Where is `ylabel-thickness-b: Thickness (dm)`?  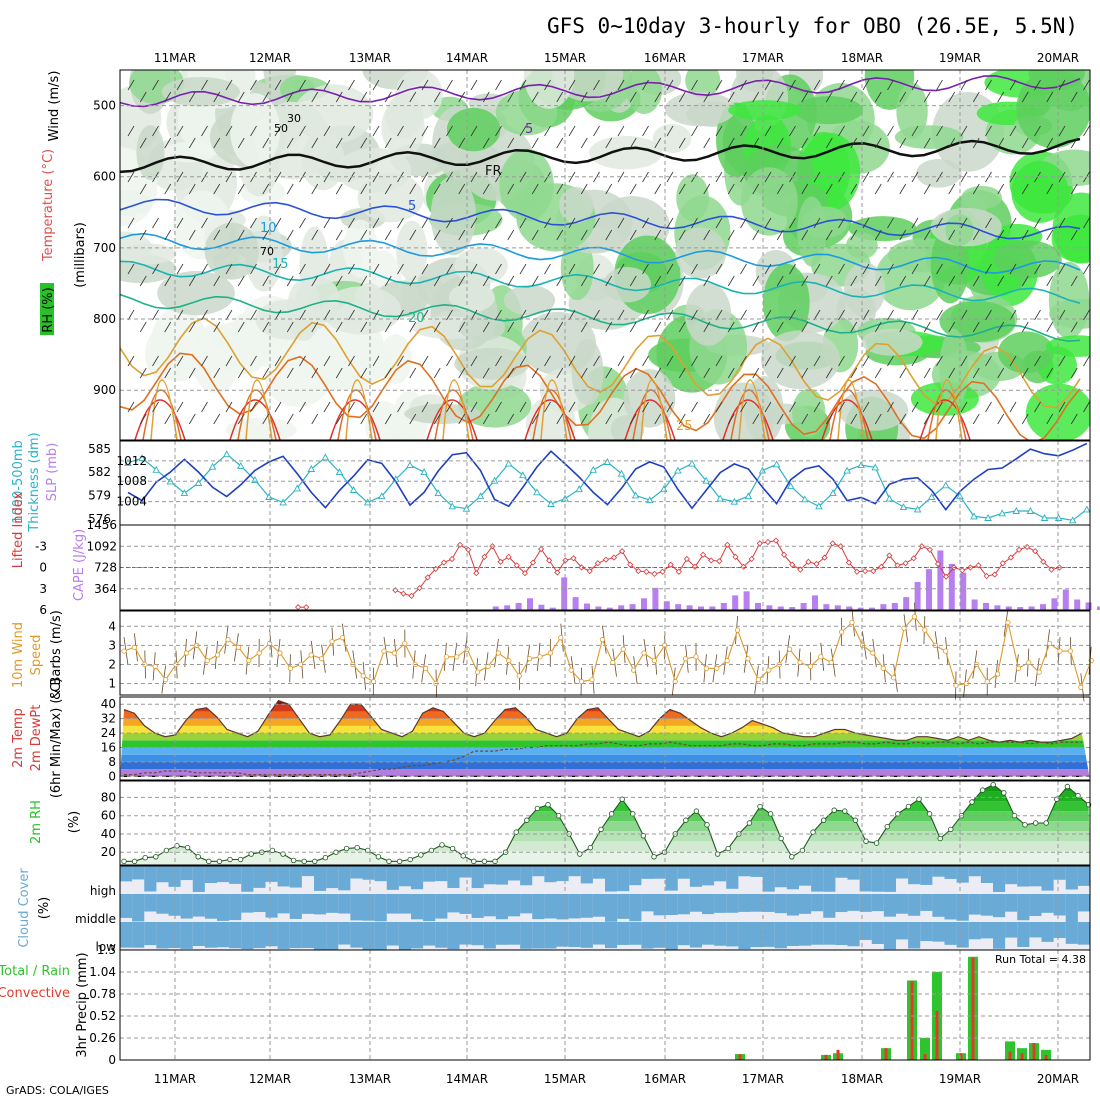
ylabel-thickness-b: Thickness (dm) is located at coordinates (34, 482).